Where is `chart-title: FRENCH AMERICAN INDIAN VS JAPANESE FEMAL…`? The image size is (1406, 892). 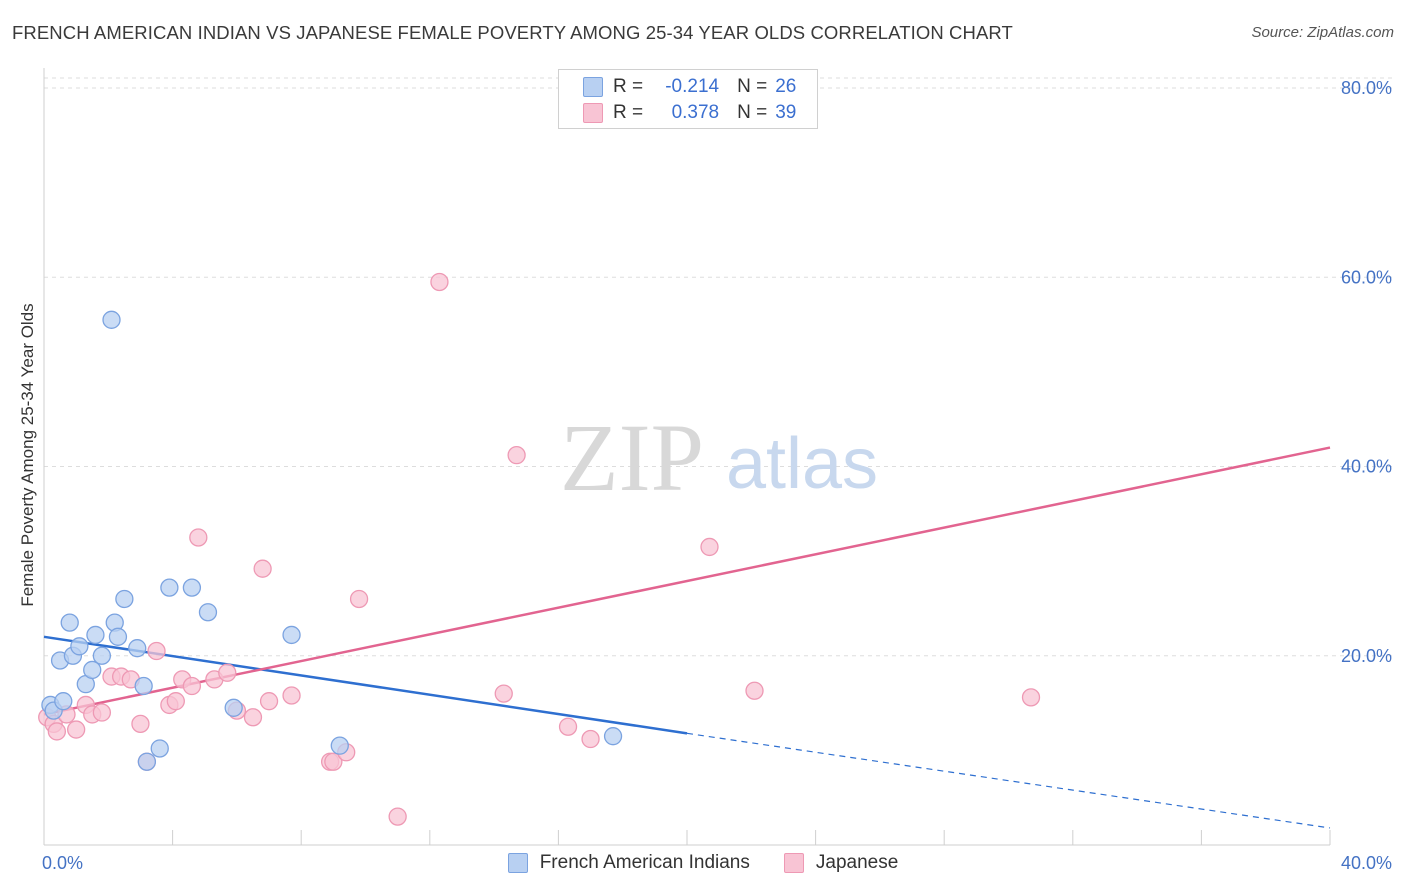 chart-title: FRENCH AMERICAN INDIAN VS JAPANESE FEMAL… is located at coordinates (512, 32).